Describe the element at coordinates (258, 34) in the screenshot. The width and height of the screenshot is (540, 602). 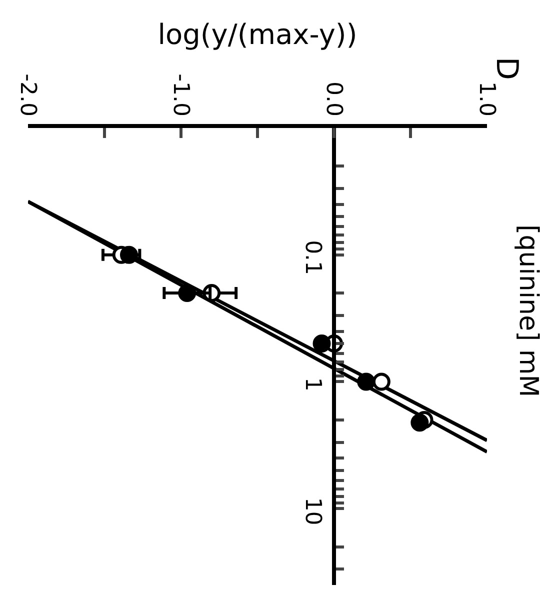
I see `x-axis-title: log(y/(max-y))` at that location.